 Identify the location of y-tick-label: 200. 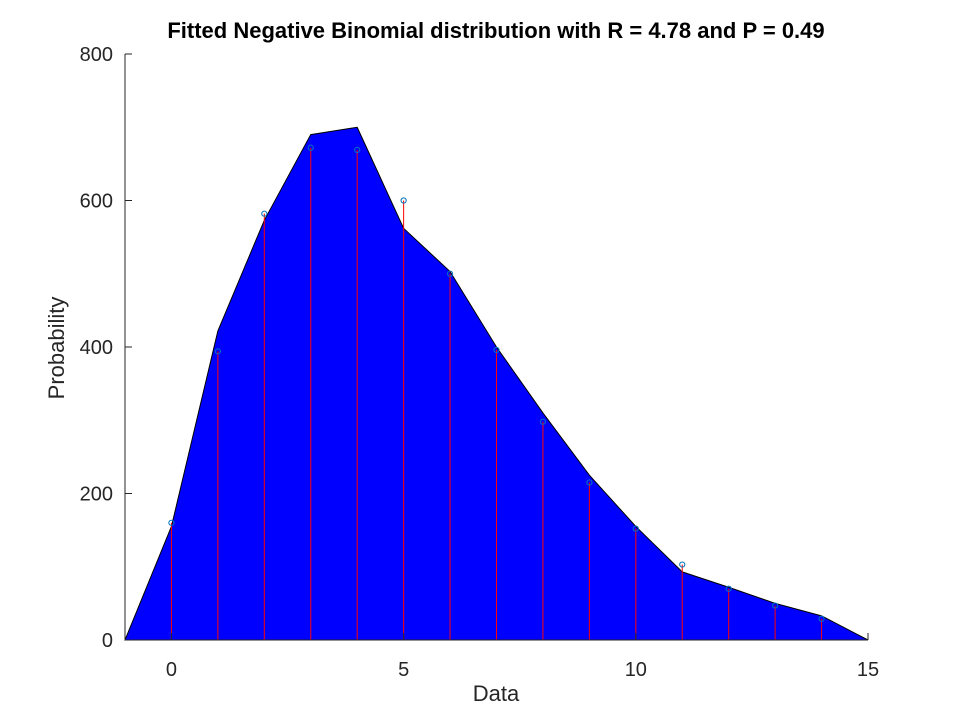
(96, 495).